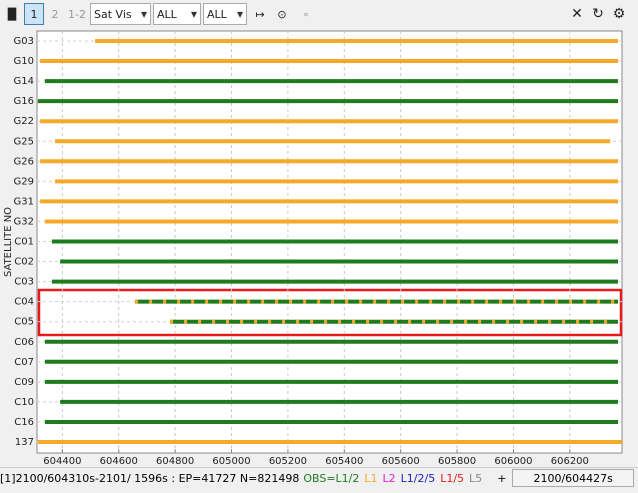 The height and width of the screenshot is (493, 638). What do you see at coordinates (452, 478) in the screenshot?
I see `legend-entry: L1/5` at bounding box center [452, 478].